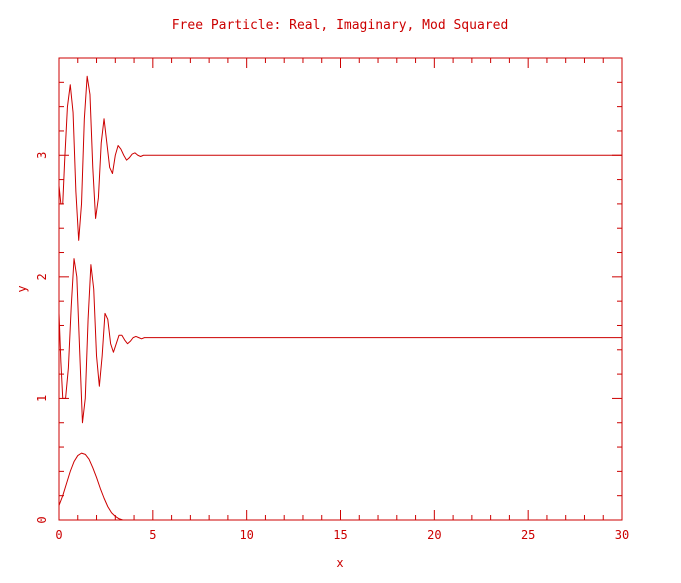 Image resolution: width=681 pixels, height=583 pixels. What do you see at coordinates (42, 155) in the screenshot?
I see `y-tick-label: 3` at bounding box center [42, 155].